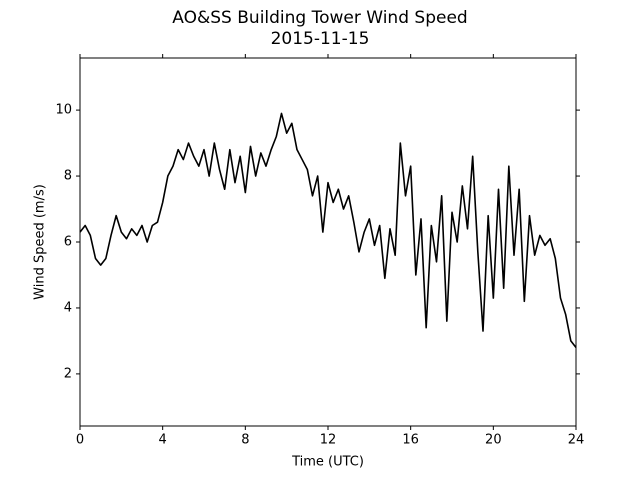 This screenshot has width=640, height=480. Describe the element at coordinates (320, 39) in the screenshot. I see `chart-subtitle: 2015-11-15` at that location.